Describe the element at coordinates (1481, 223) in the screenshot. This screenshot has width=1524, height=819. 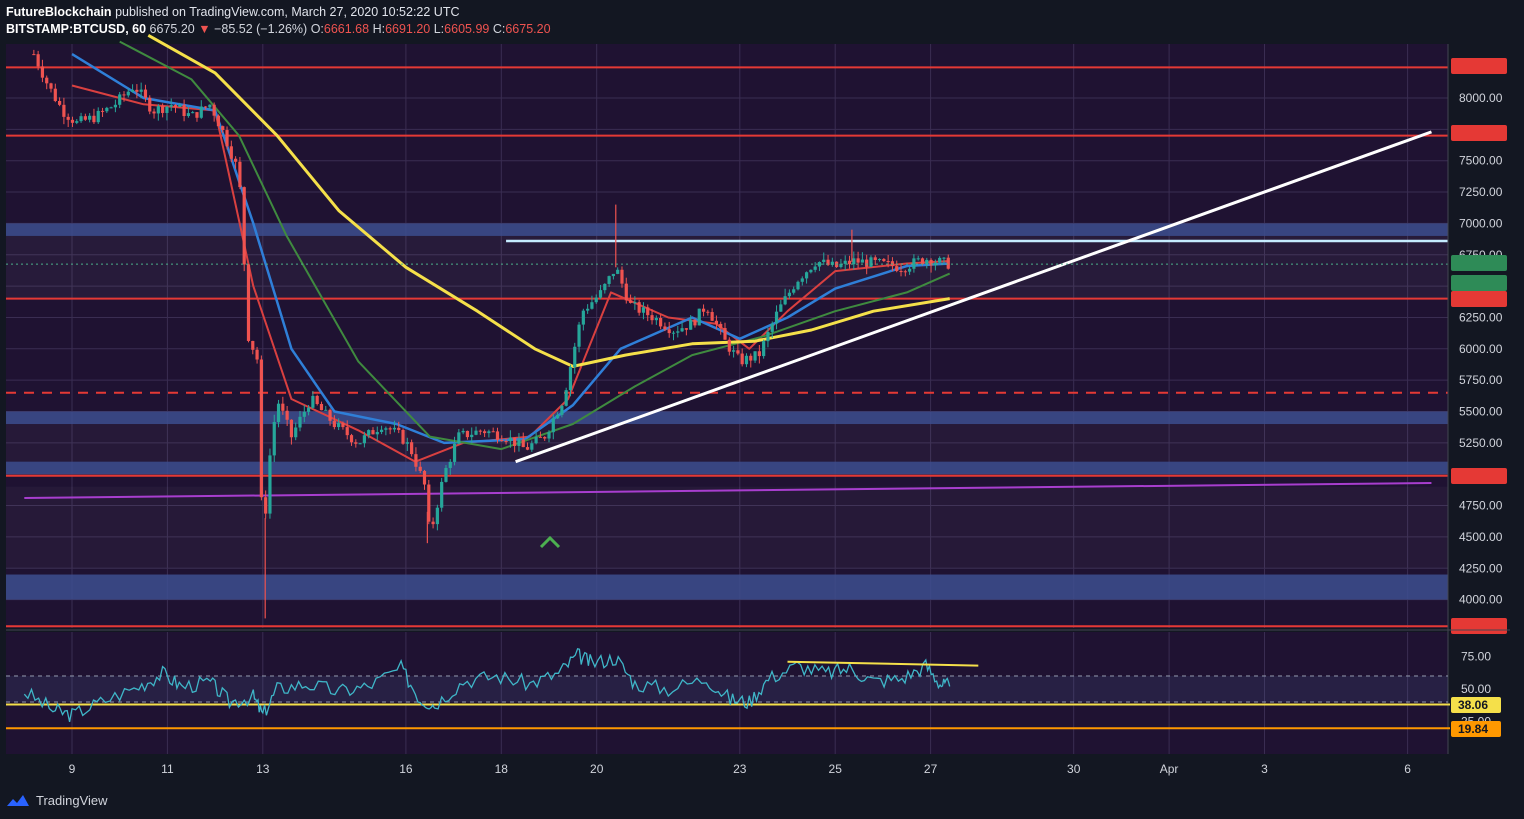
I see `price-tick-label: 7000.00` at that location.